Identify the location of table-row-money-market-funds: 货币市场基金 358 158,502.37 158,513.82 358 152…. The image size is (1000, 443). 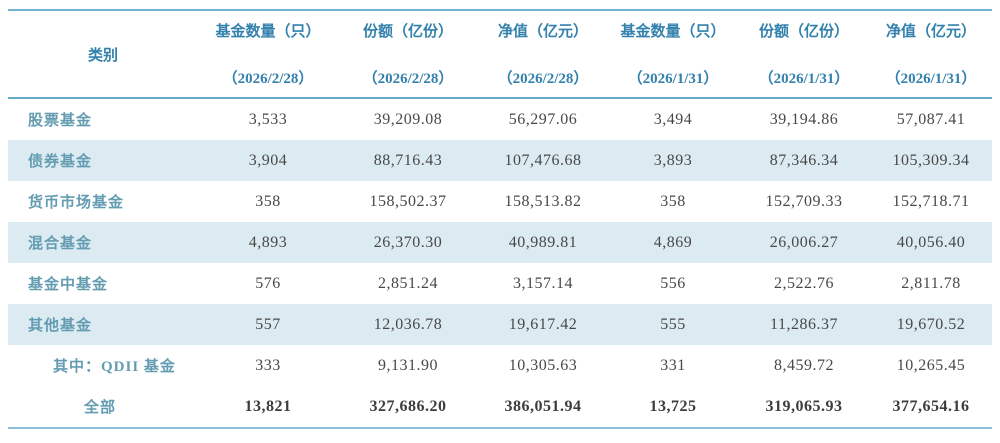
(500, 201).